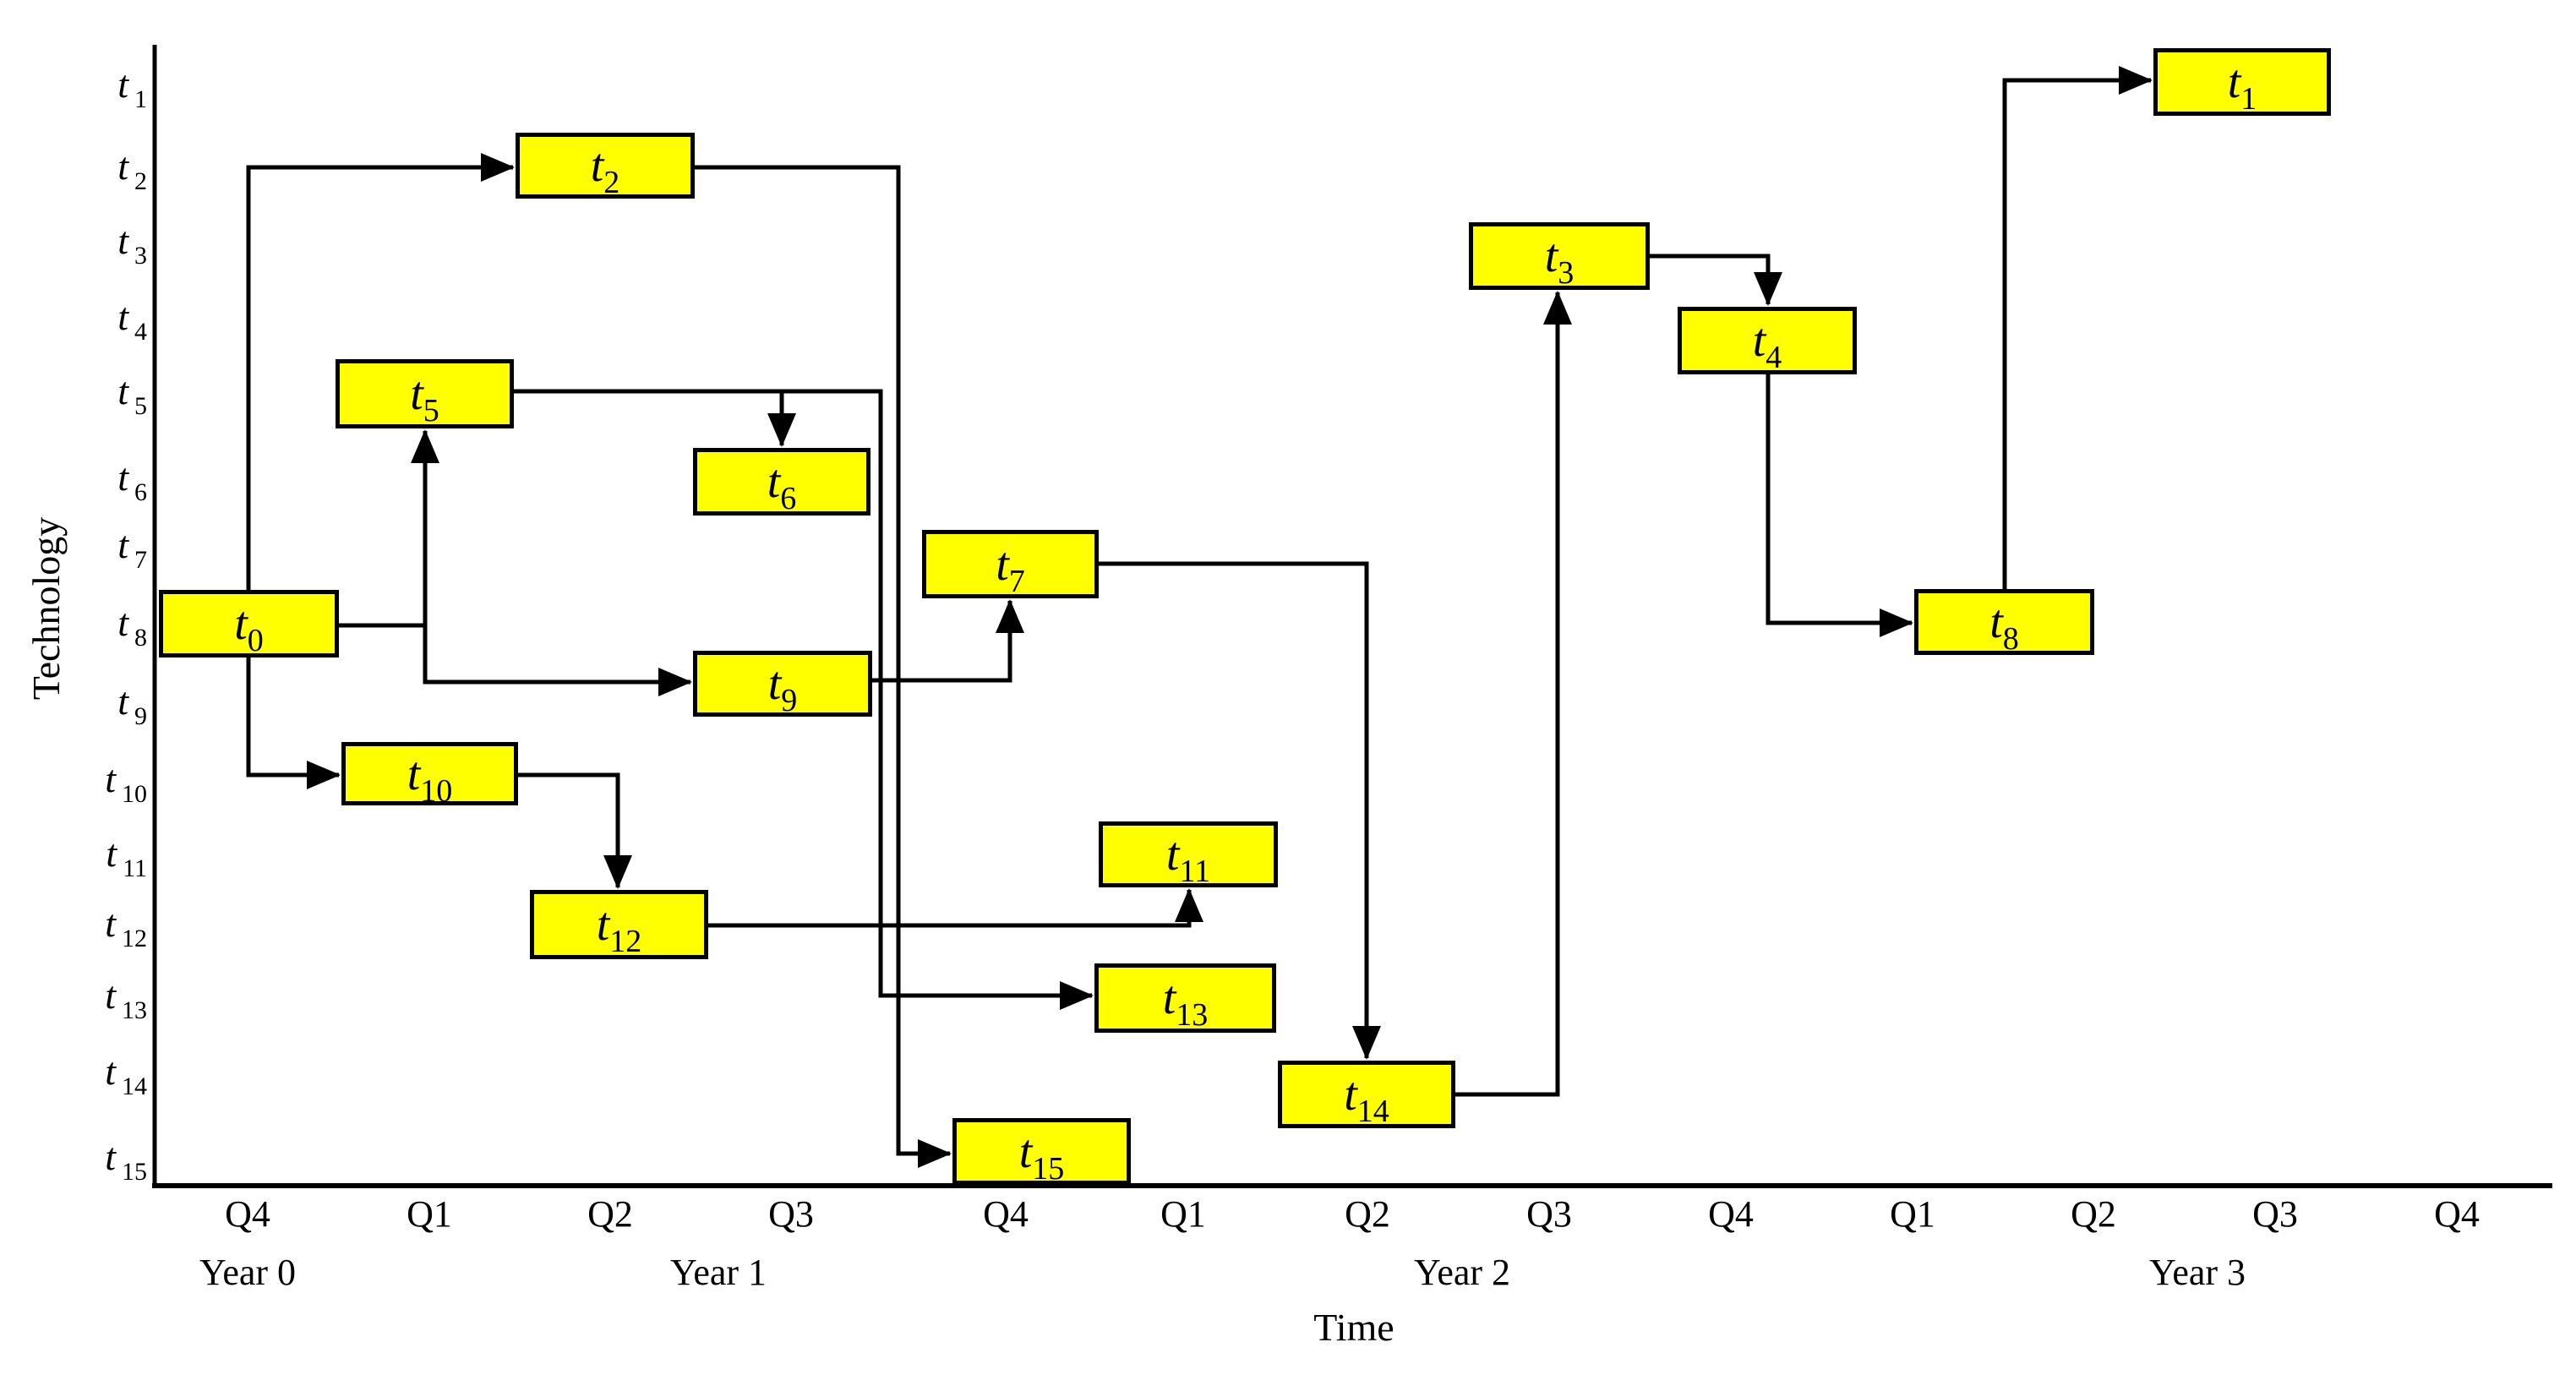 This screenshot has height=1375, width=2576. Describe the element at coordinates (605, 169) in the screenshot. I see `node-label-t2: t2` at that location.